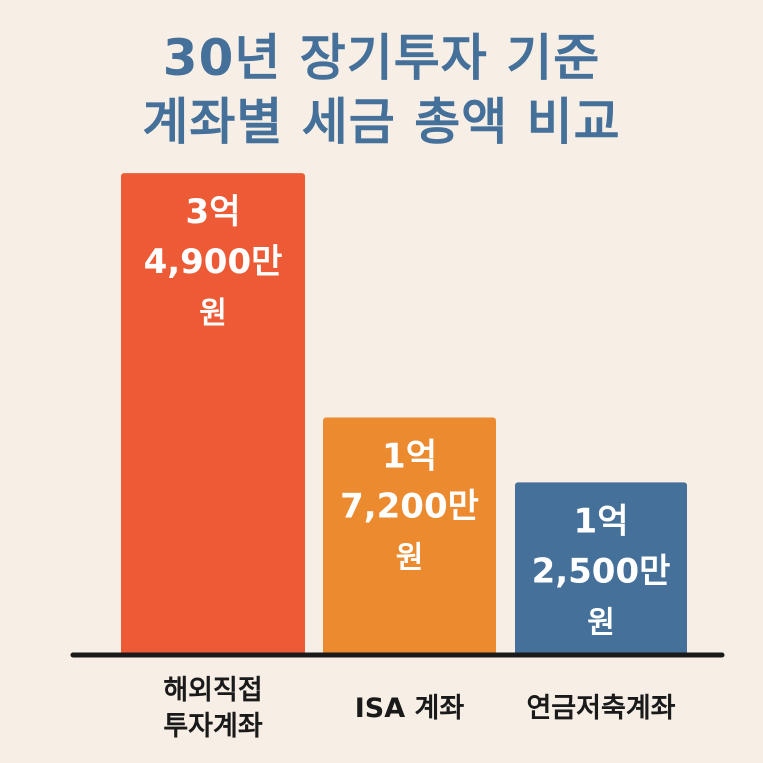 The height and width of the screenshot is (763, 763). I want to click on category-label-1-line-2: 투자계좌, so click(213, 726).